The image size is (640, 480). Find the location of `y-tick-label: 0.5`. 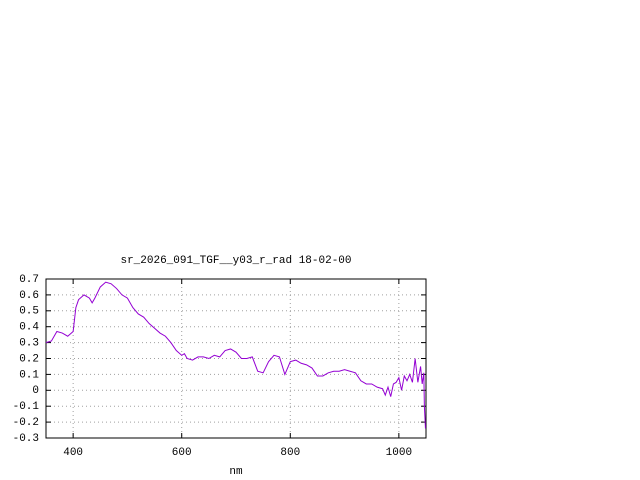

y-tick-label: 0.5 is located at coordinates (29, 312).